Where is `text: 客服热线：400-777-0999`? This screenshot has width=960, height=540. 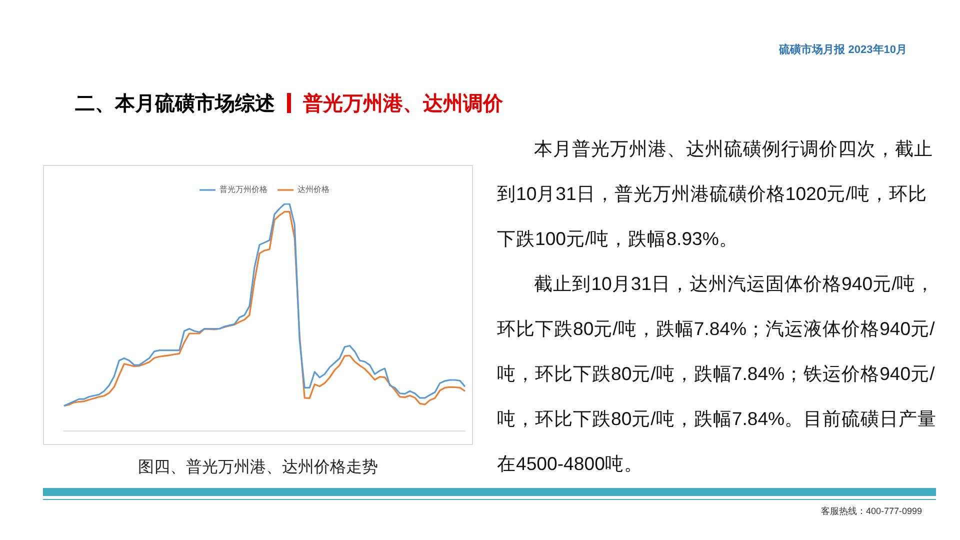
text: 客服热线：400-777-0999 is located at coordinates (871, 511).